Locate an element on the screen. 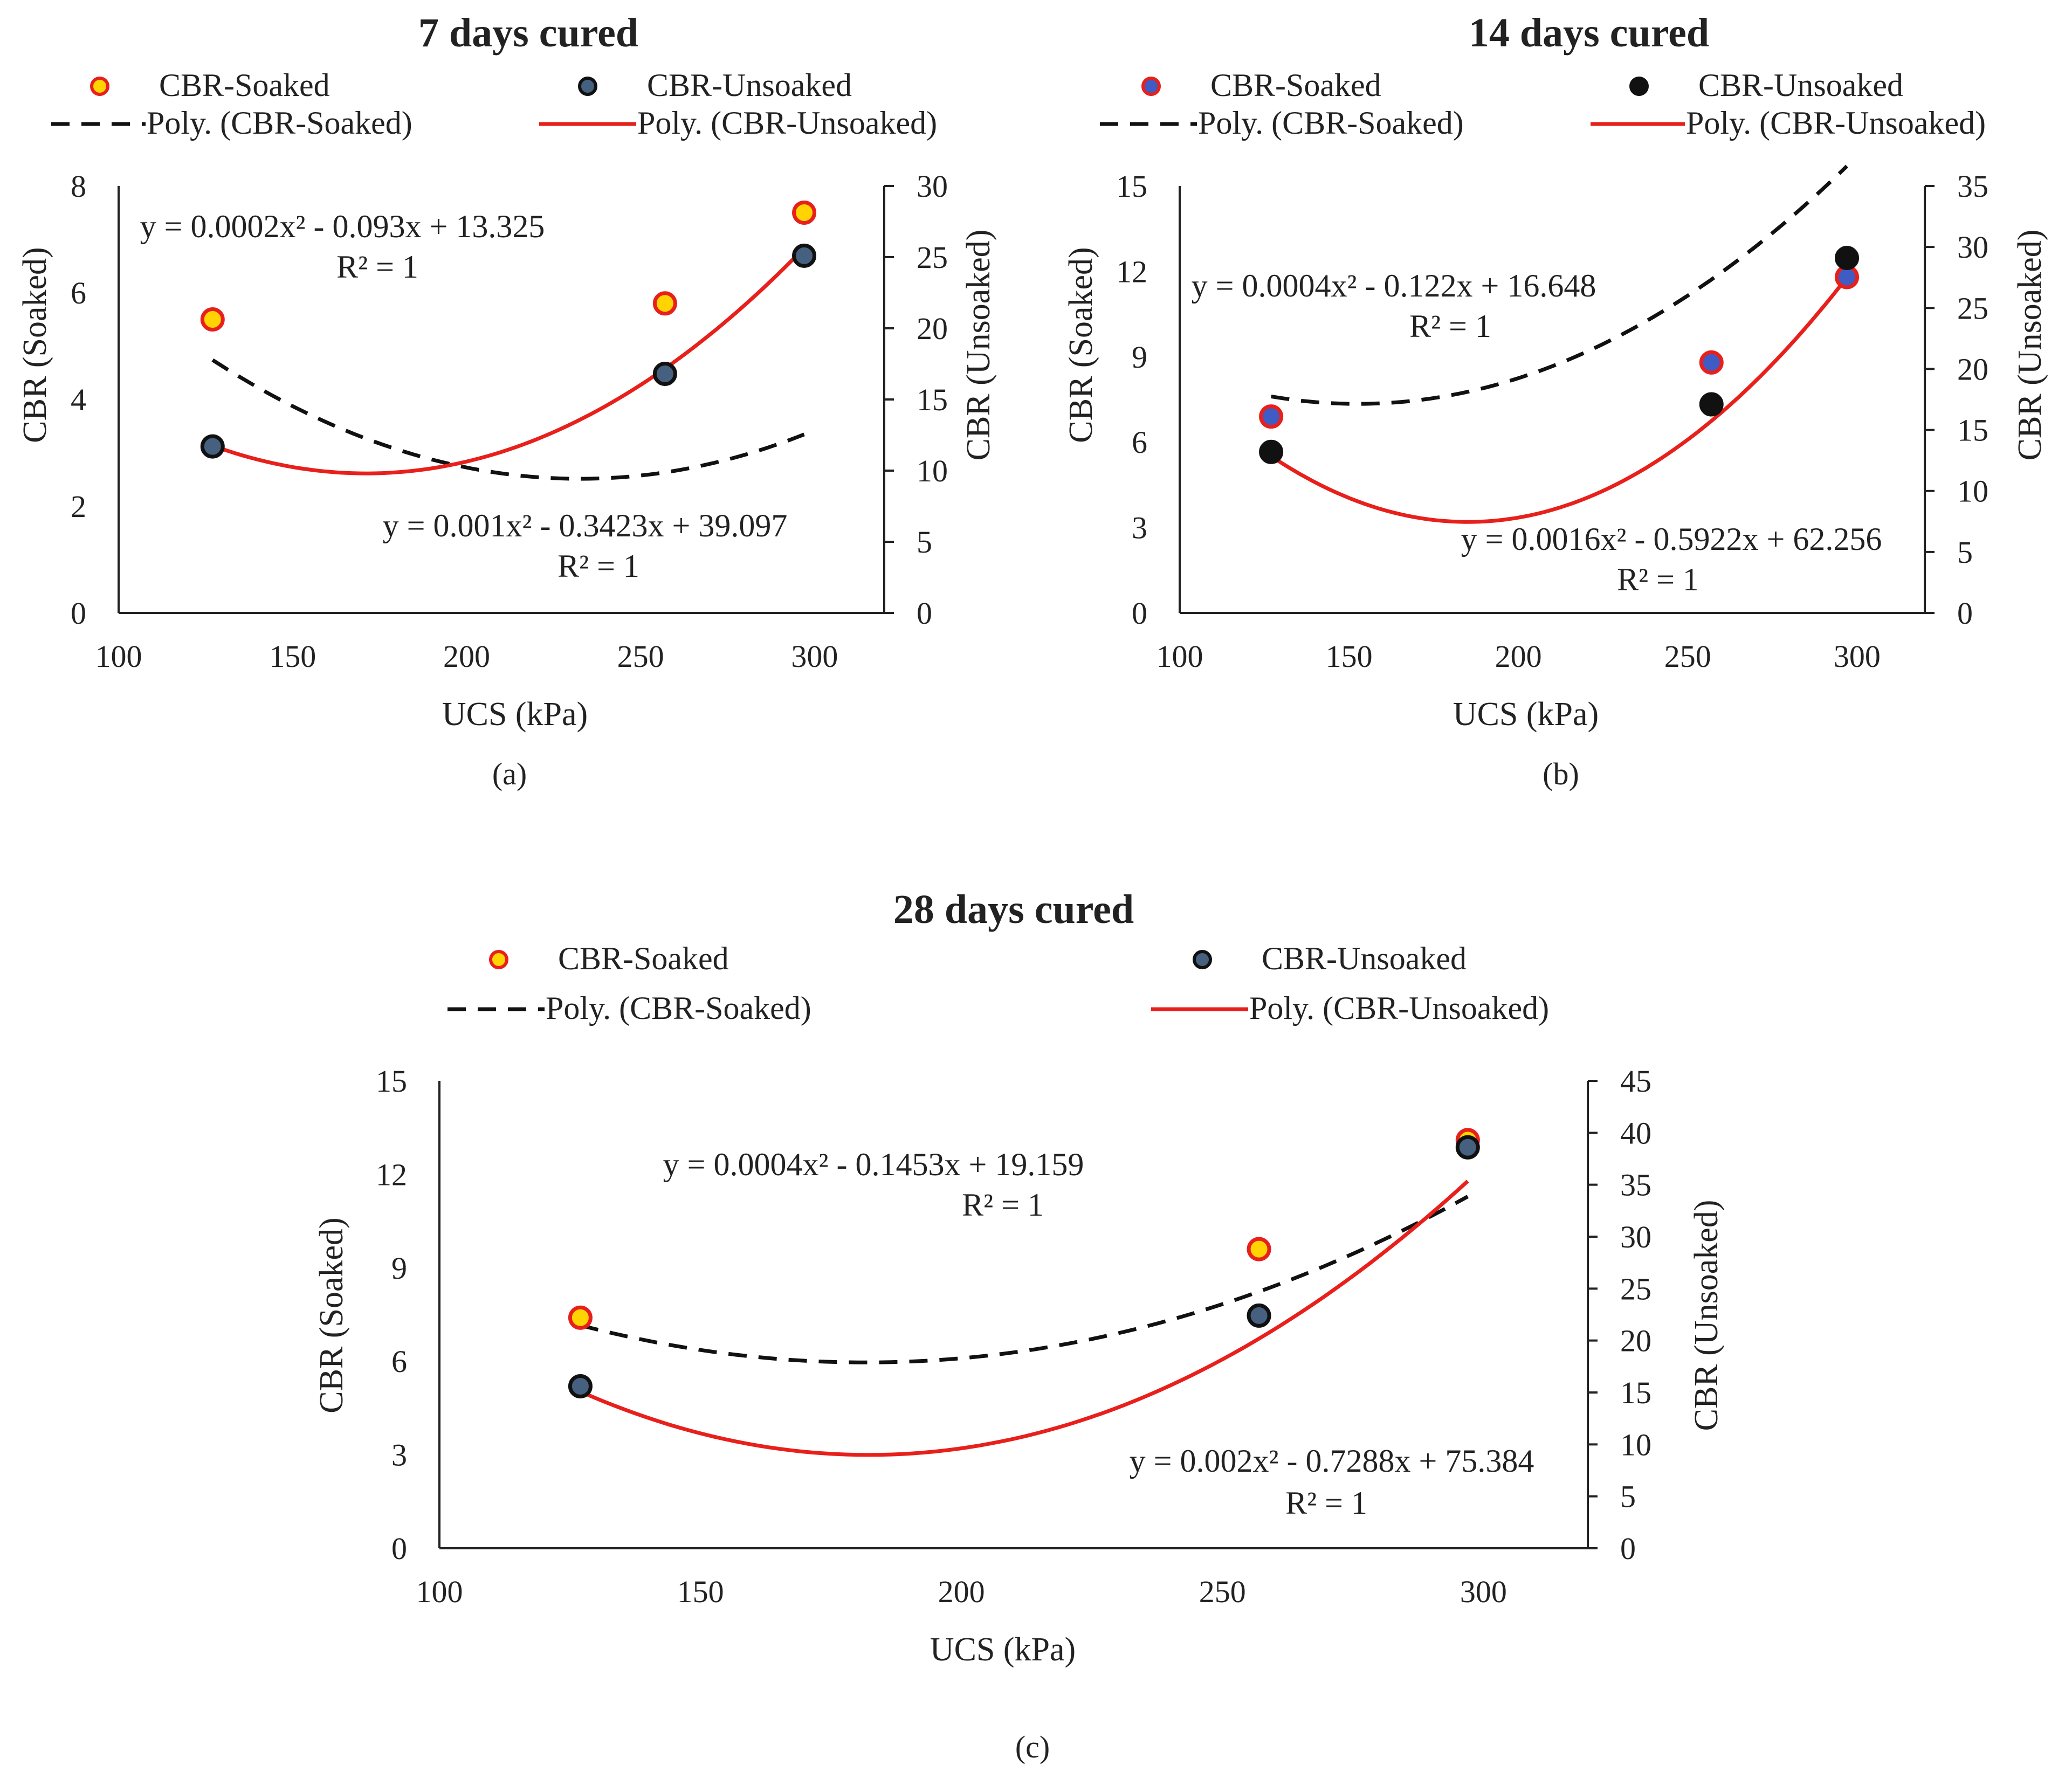 The width and height of the screenshot is (2072, 1779). y-left-tick-label: 8 is located at coordinates (79, 186).